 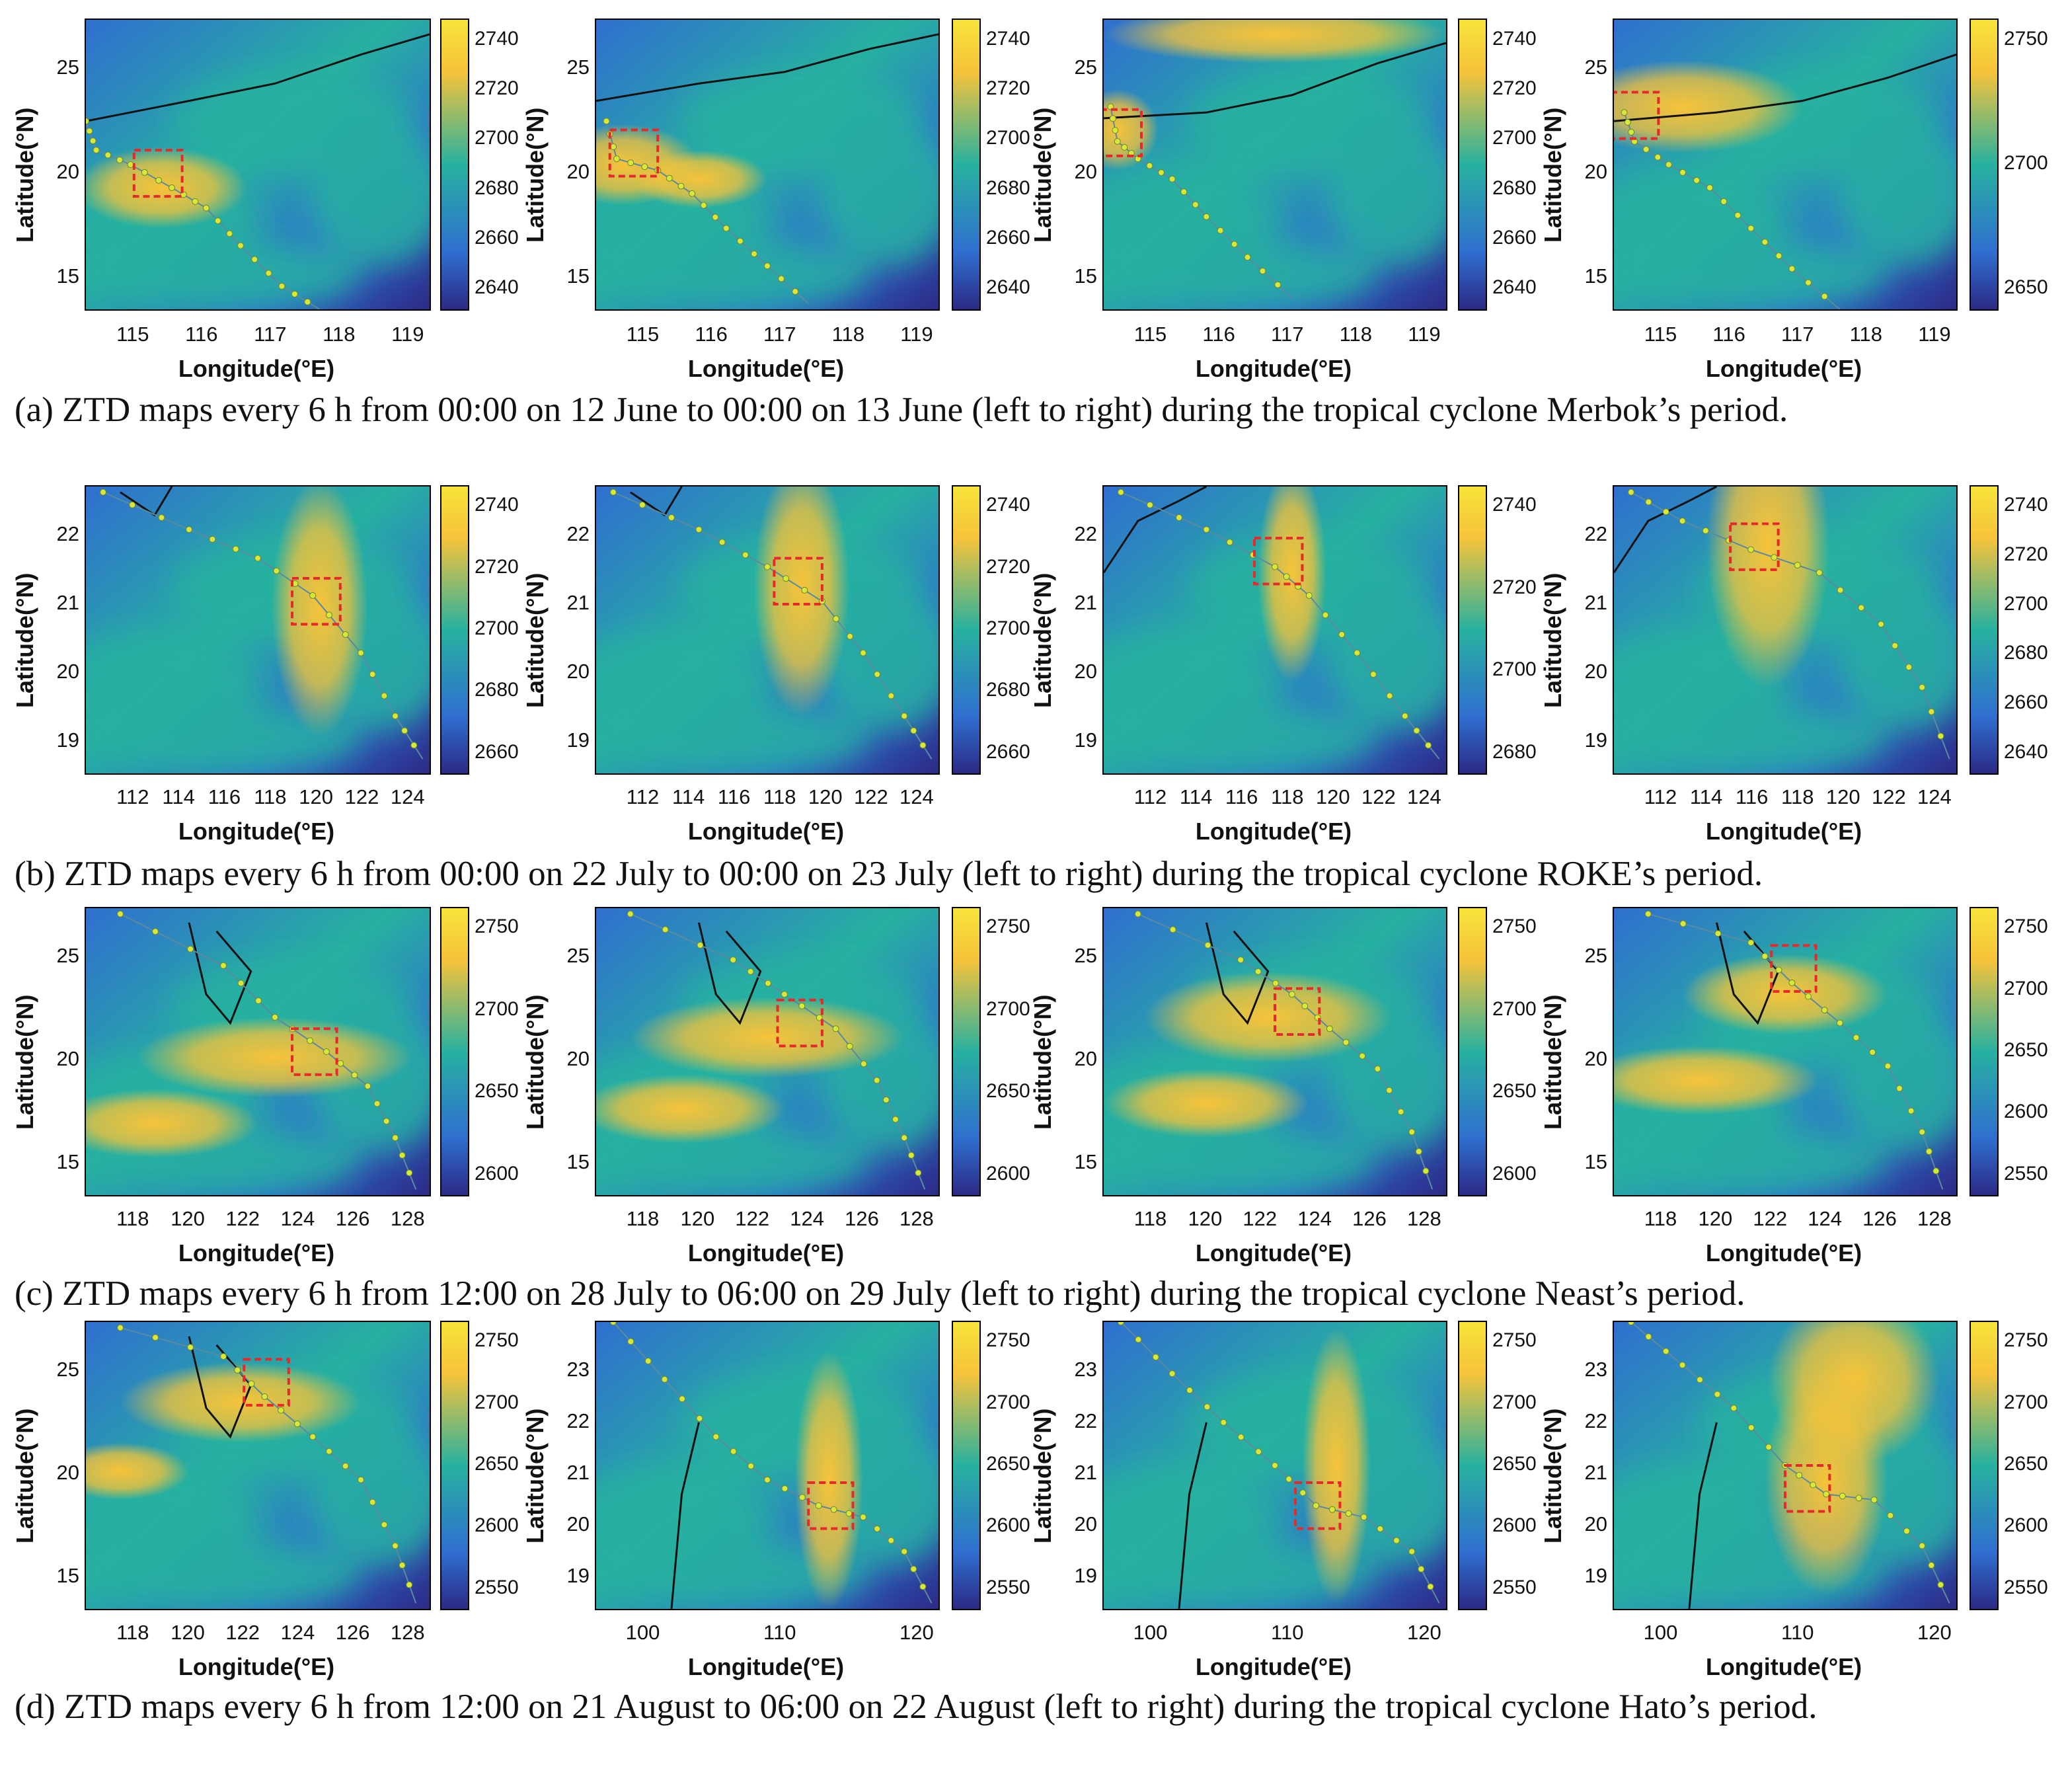 What do you see at coordinates (1274, 165) in the screenshot?
I see `ztd-map` at bounding box center [1274, 165].